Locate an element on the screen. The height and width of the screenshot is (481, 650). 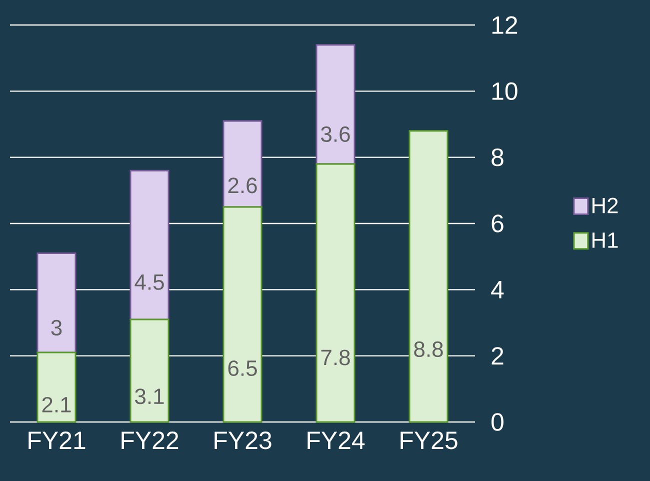
y-tick-label: 6 is located at coordinates (498, 223).